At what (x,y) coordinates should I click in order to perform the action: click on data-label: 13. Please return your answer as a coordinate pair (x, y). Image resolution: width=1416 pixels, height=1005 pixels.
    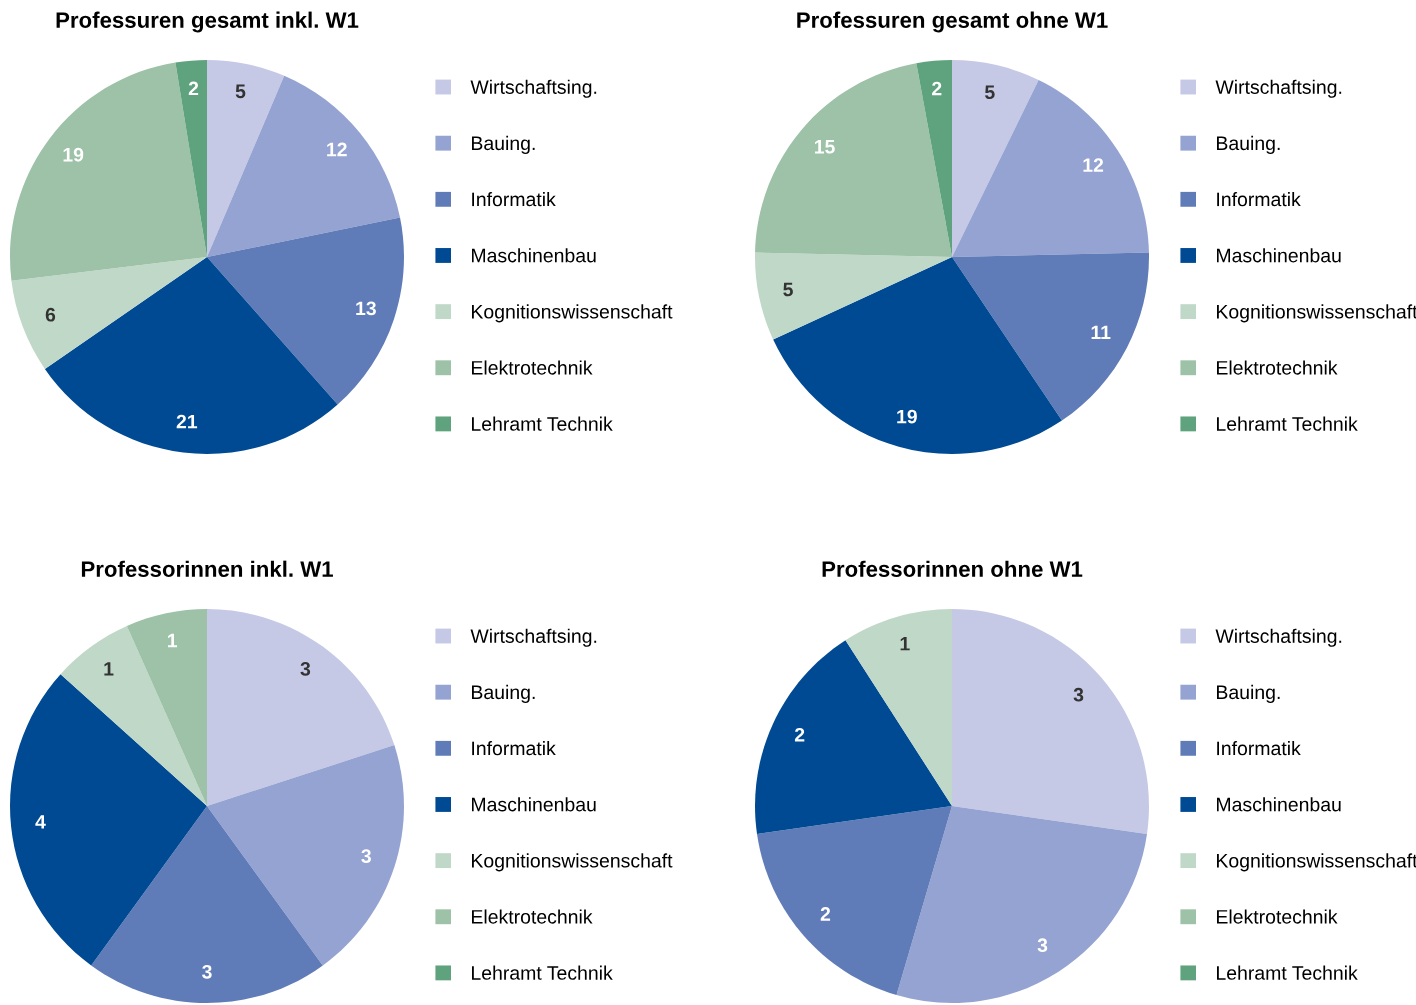
    Looking at the image, I should click on (366, 308).